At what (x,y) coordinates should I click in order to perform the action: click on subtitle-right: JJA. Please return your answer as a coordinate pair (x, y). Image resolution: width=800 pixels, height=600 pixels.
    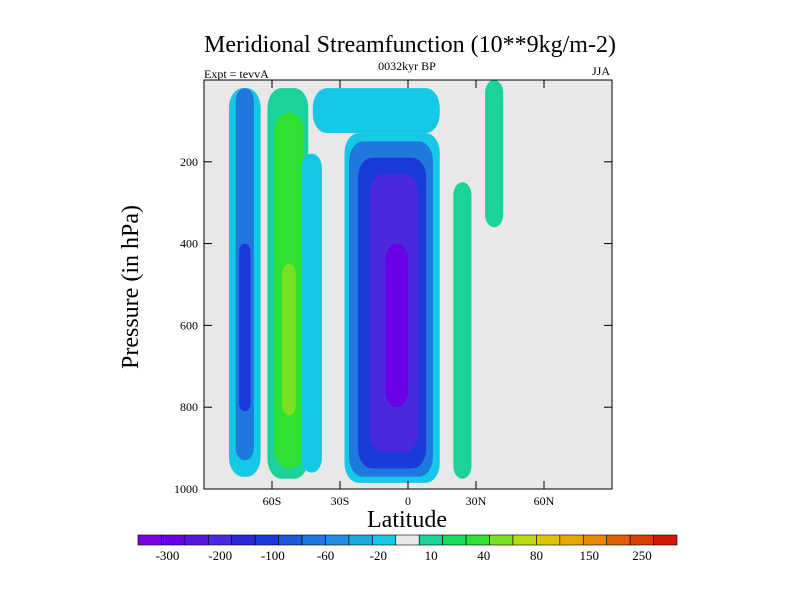
    Looking at the image, I should click on (601, 71).